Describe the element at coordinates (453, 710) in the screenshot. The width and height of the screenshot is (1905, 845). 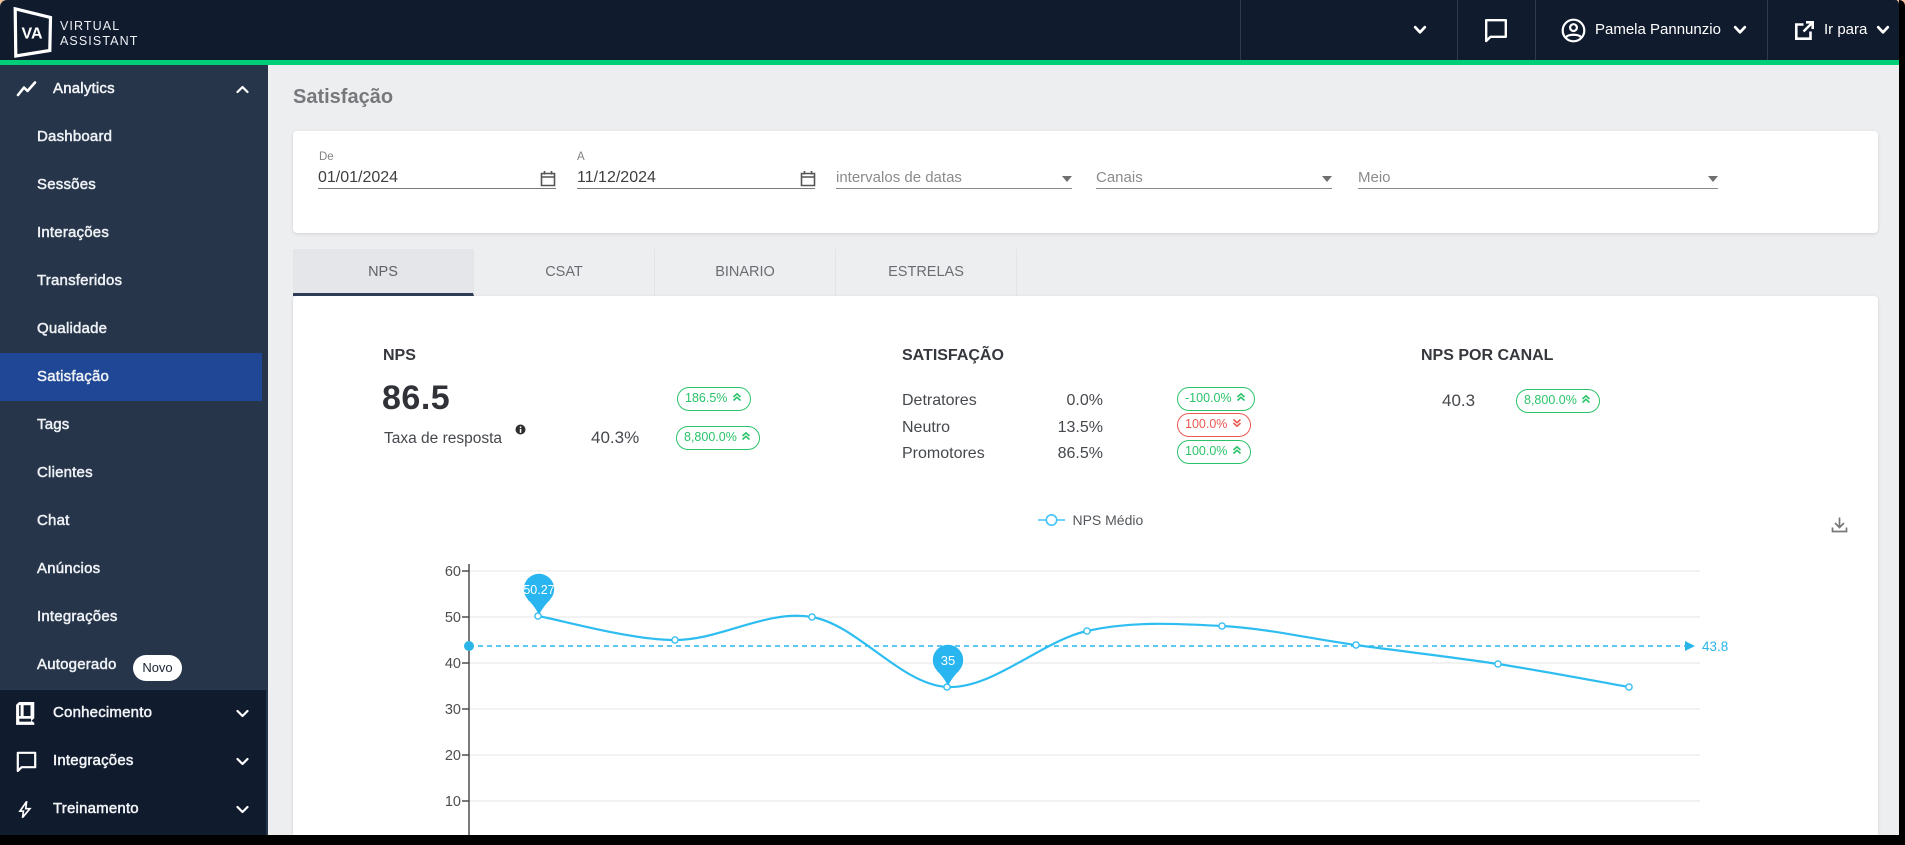
I see `svg-text: 30` at that location.